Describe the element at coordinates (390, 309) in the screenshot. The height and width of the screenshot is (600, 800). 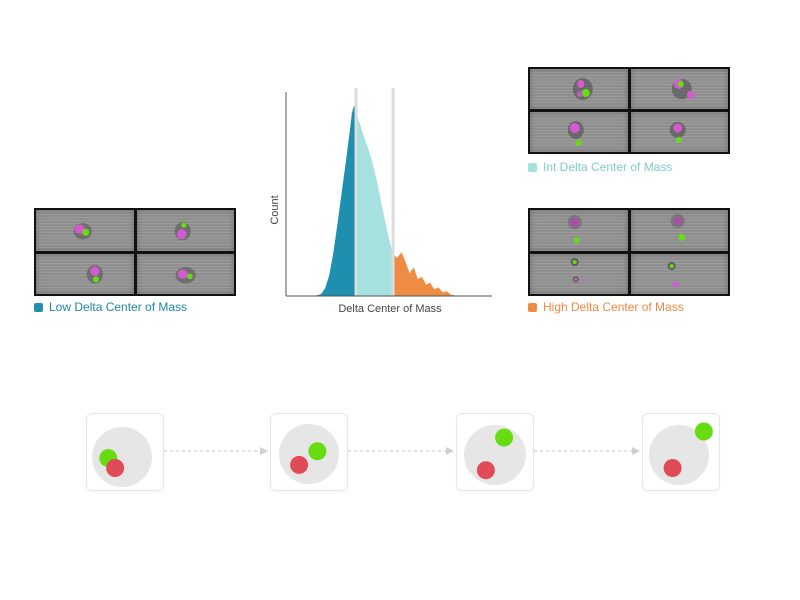
I see `x-axis-label: Delta Center of Mass` at that location.